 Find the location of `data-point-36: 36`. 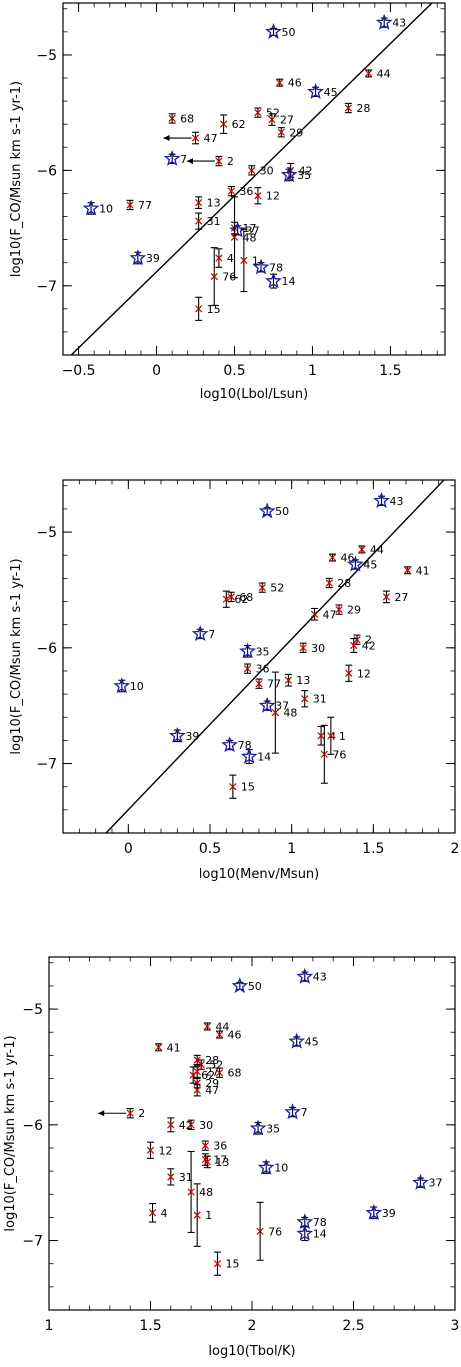

data-point-36: 36 is located at coordinates (256, 669).